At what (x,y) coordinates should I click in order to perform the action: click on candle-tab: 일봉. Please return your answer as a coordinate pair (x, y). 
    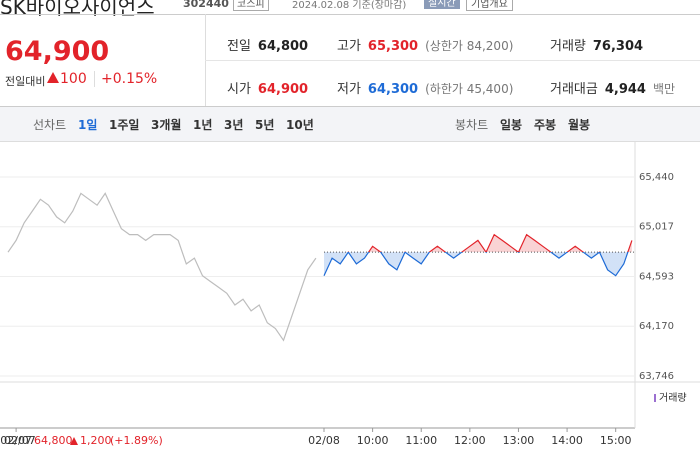
    Looking at the image, I should click on (511, 125).